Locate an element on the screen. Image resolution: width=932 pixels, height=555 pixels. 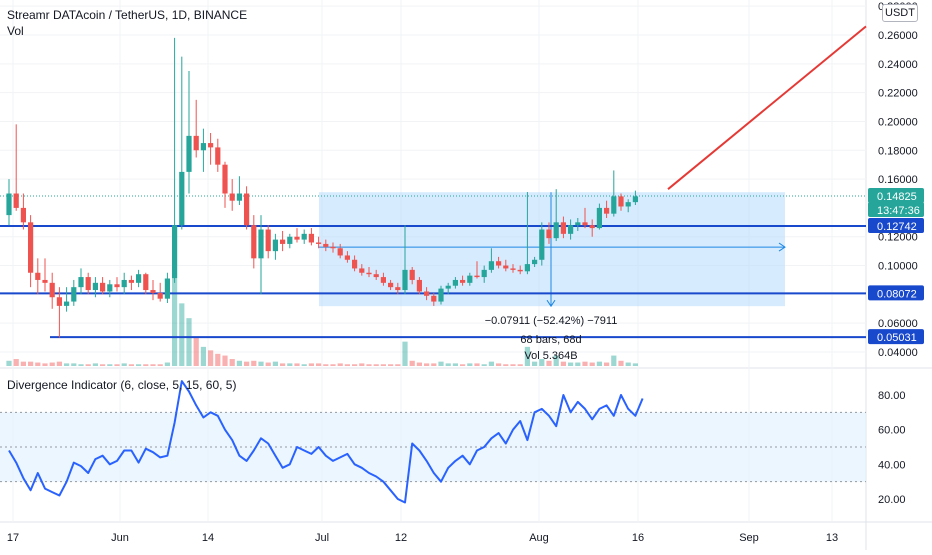
time-tick-label: 13 is located at coordinates (832, 538).